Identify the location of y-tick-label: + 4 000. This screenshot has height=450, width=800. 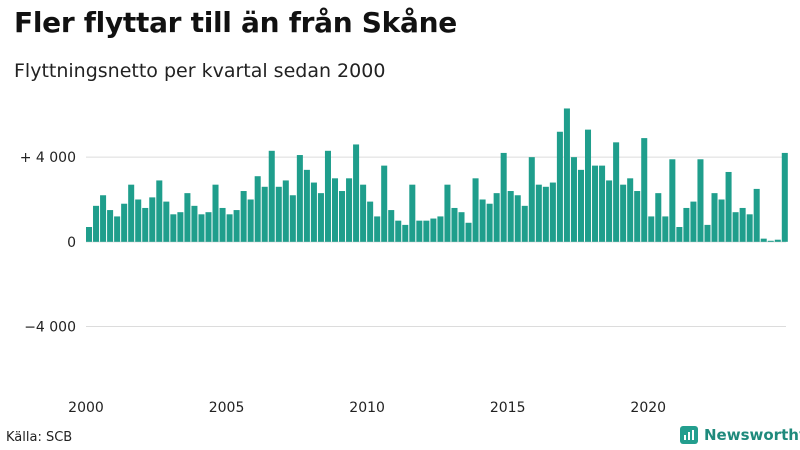
(48, 158).